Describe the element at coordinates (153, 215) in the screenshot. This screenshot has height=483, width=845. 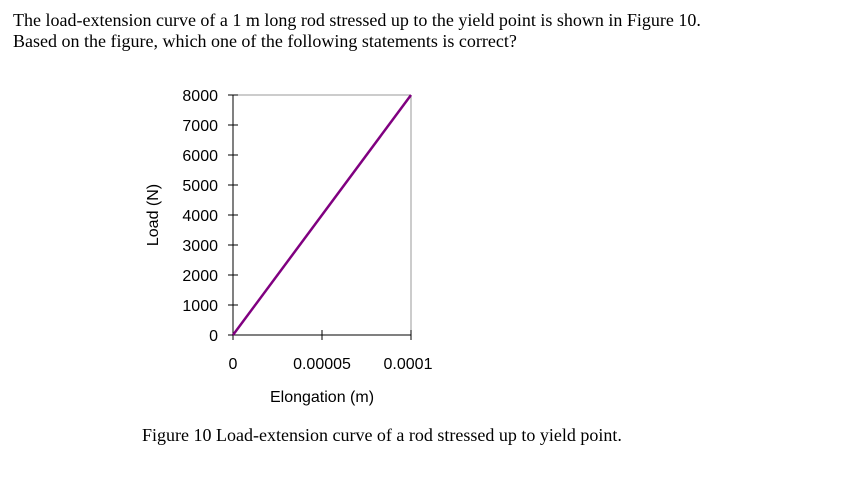
I see `y-axis-label: Load (N)` at that location.